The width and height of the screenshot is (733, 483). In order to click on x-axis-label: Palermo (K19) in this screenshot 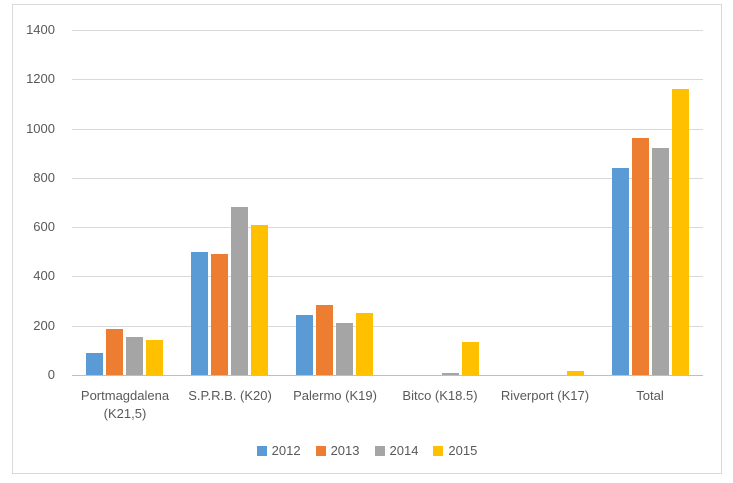, I will do `click(335, 395)`.